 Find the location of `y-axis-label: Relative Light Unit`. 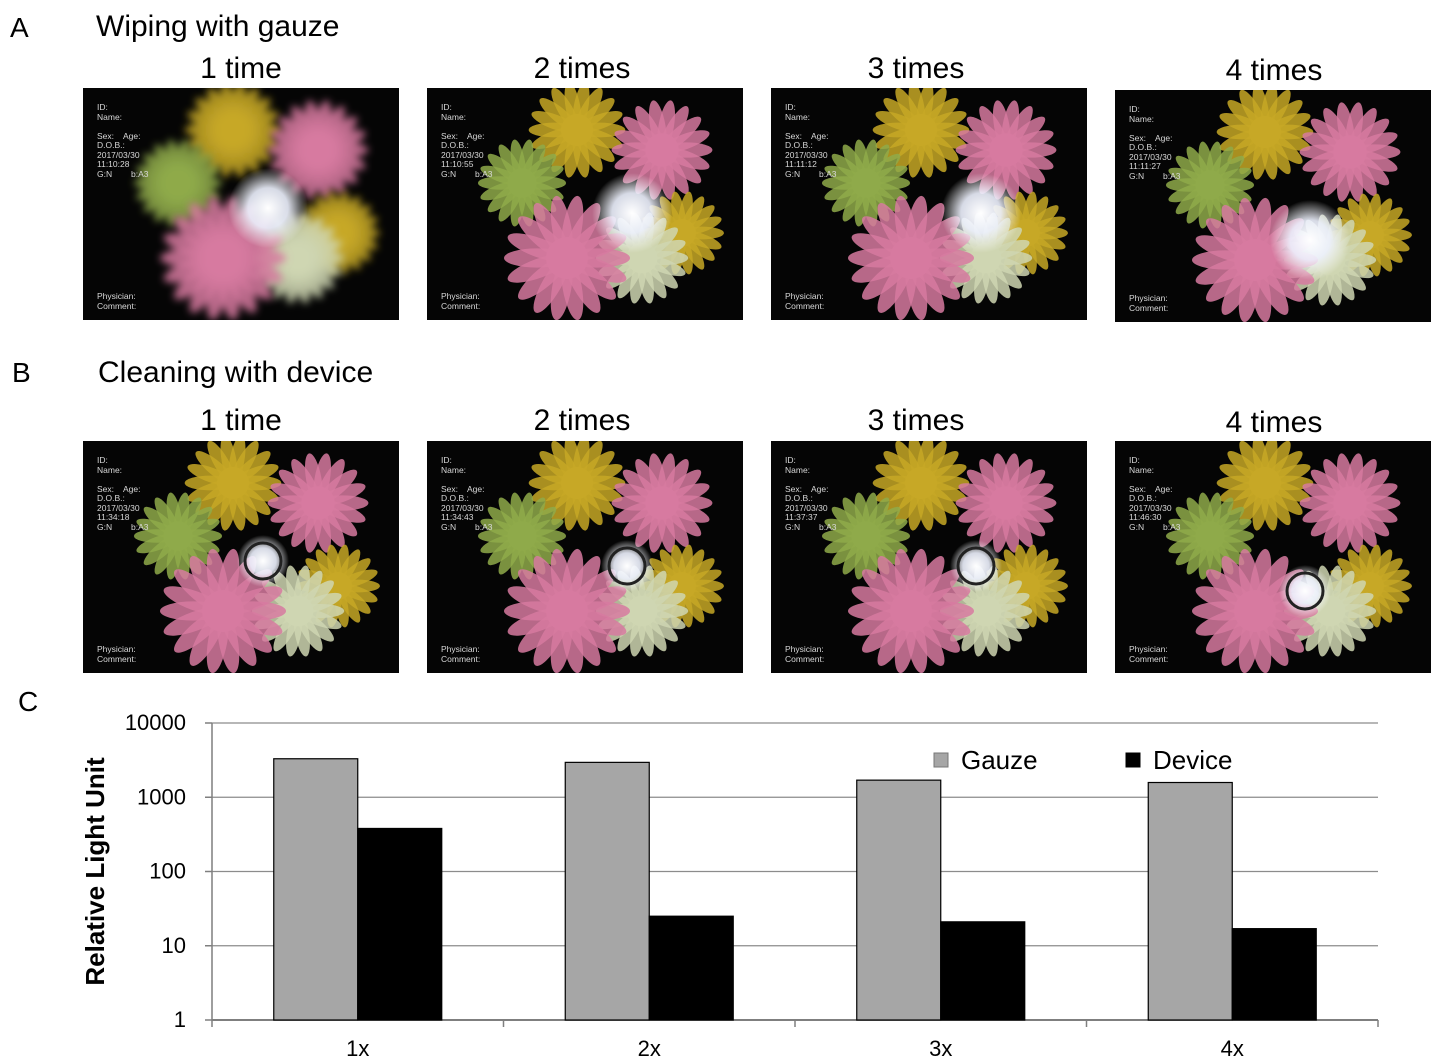

y-axis-label: Relative Light Unit is located at coordinates (95, 871).